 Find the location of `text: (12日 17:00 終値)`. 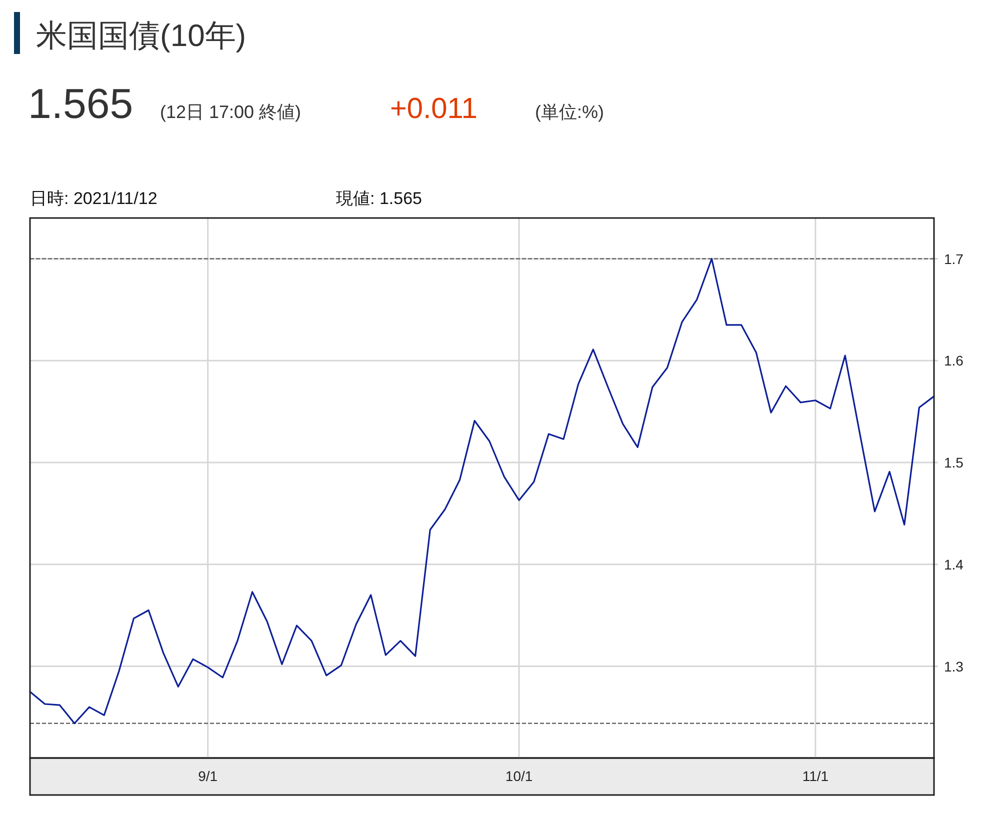

text: (12日 17:00 終値) is located at coordinates (231, 112).